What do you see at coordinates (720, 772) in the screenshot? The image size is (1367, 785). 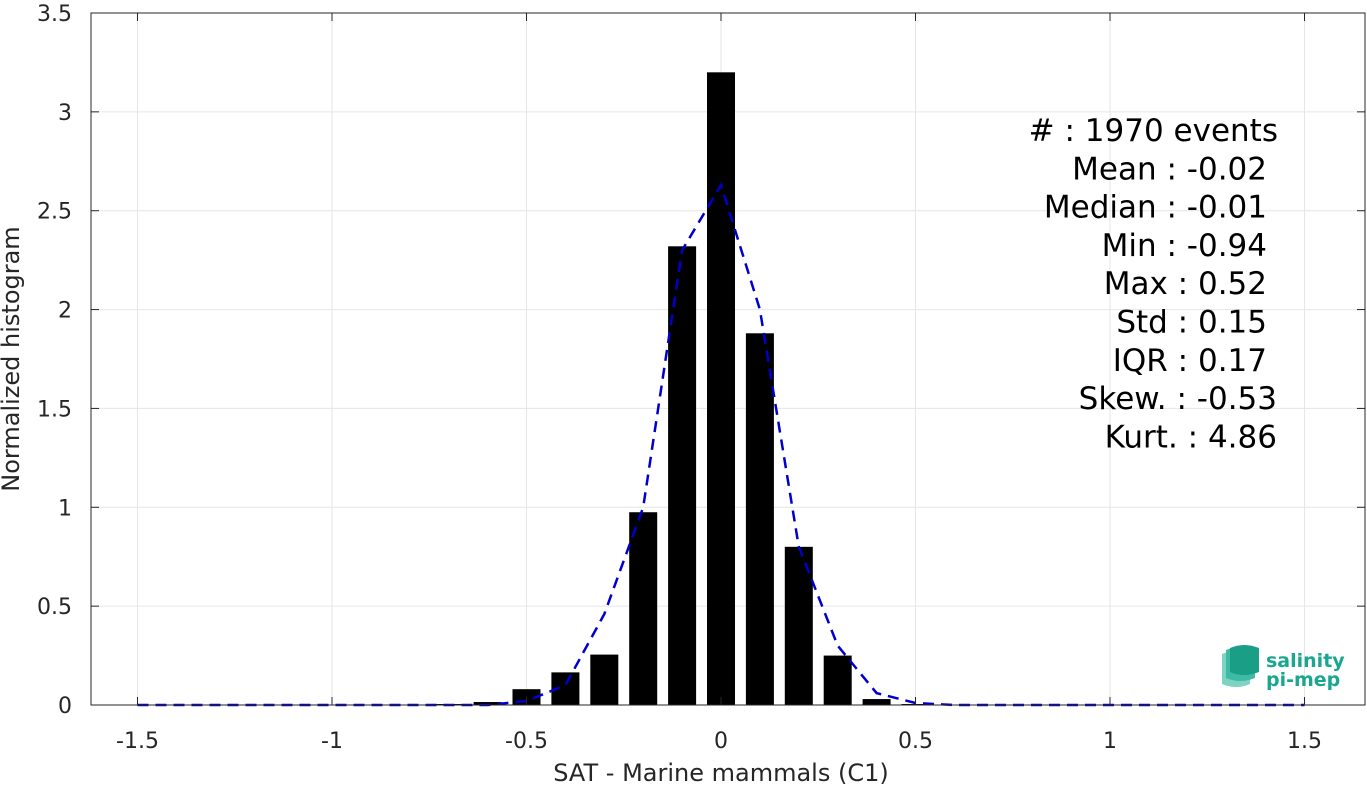 I see `x-axis-label: SAT - Marine mammals (C1)` at bounding box center [720, 772].